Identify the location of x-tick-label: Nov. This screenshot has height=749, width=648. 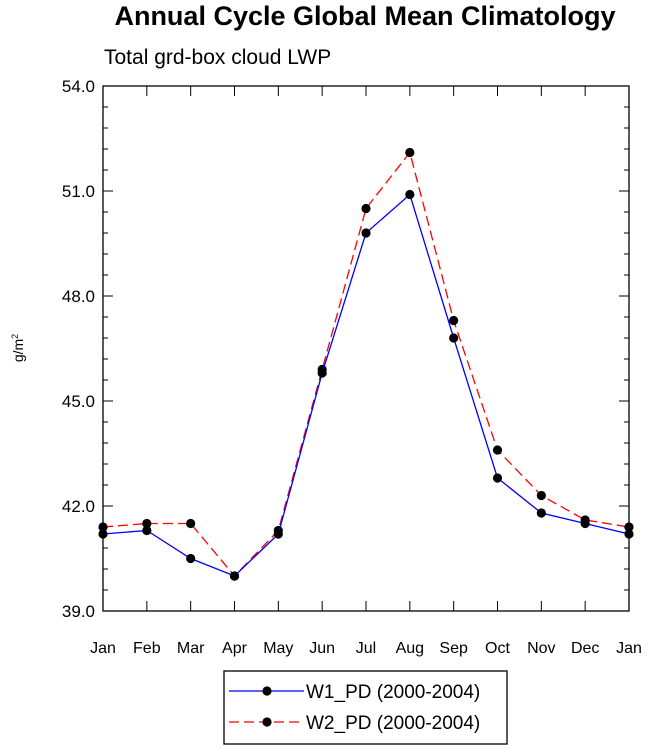
(541, 648).